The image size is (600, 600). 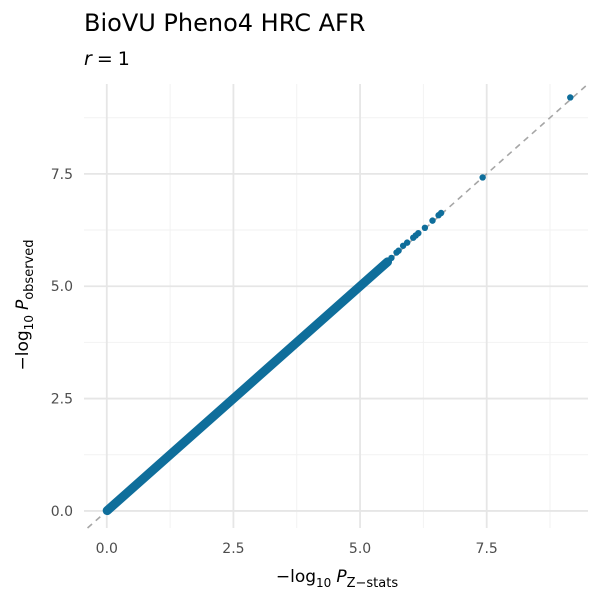 I want to click on y-tick-label: 2.5, so click(x=62, y=400).